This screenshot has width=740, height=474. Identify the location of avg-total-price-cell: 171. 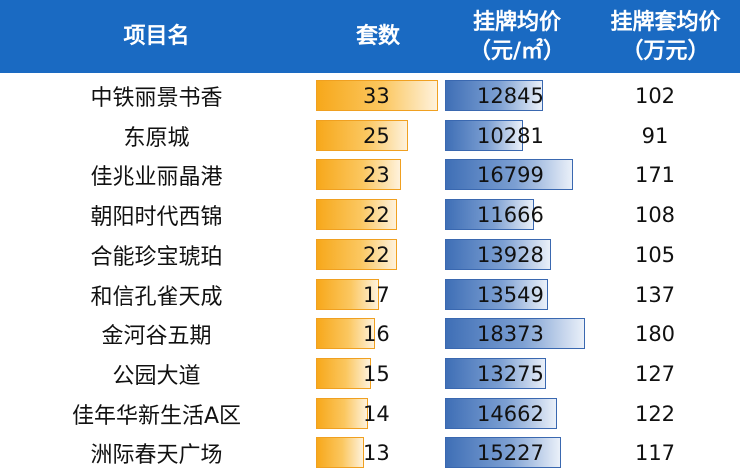
(655, 175).